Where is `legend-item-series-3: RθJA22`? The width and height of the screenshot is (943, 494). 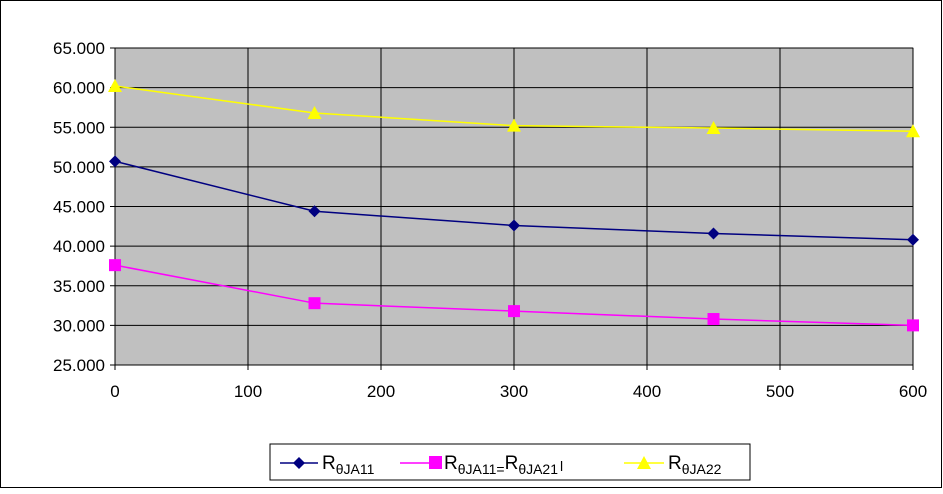 legend-item-series-3: RθJA22 is located at coordinates (673, 465).